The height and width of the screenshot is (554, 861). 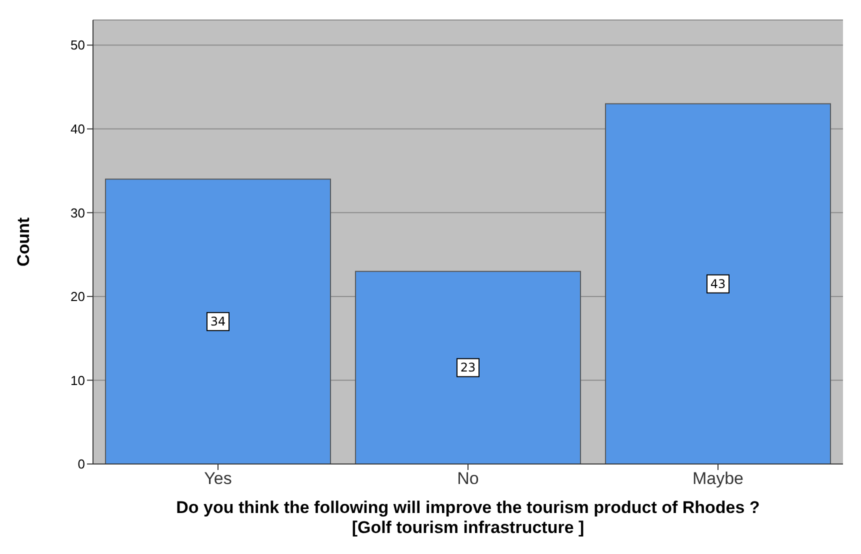 I want to click on y-tick-label: 50, so click(x=77, y=45).